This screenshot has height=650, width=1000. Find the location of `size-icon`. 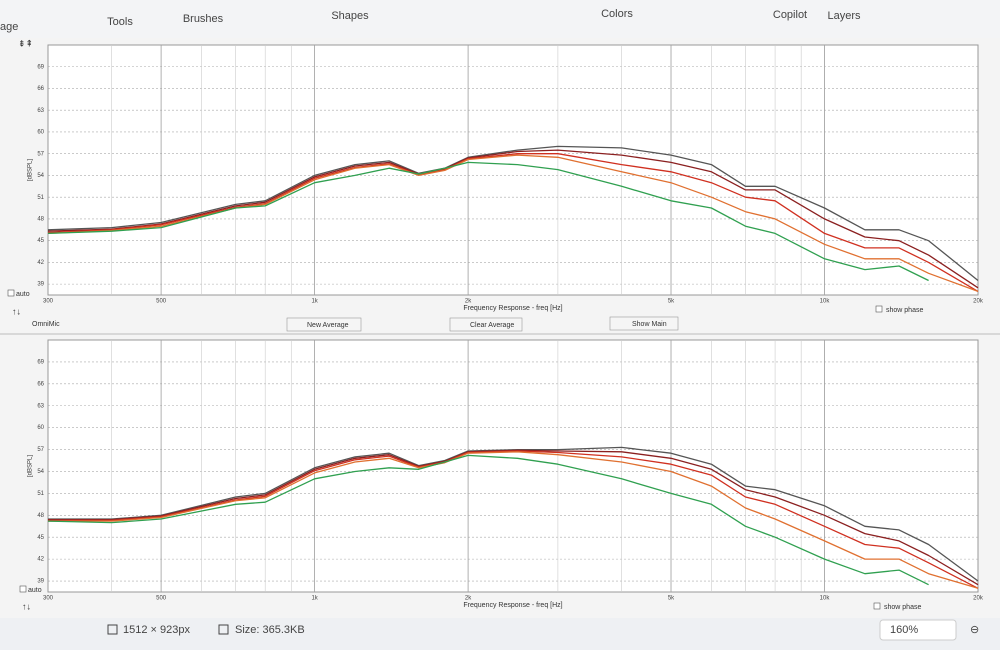

size-icon is located at coordinates (223, 629).